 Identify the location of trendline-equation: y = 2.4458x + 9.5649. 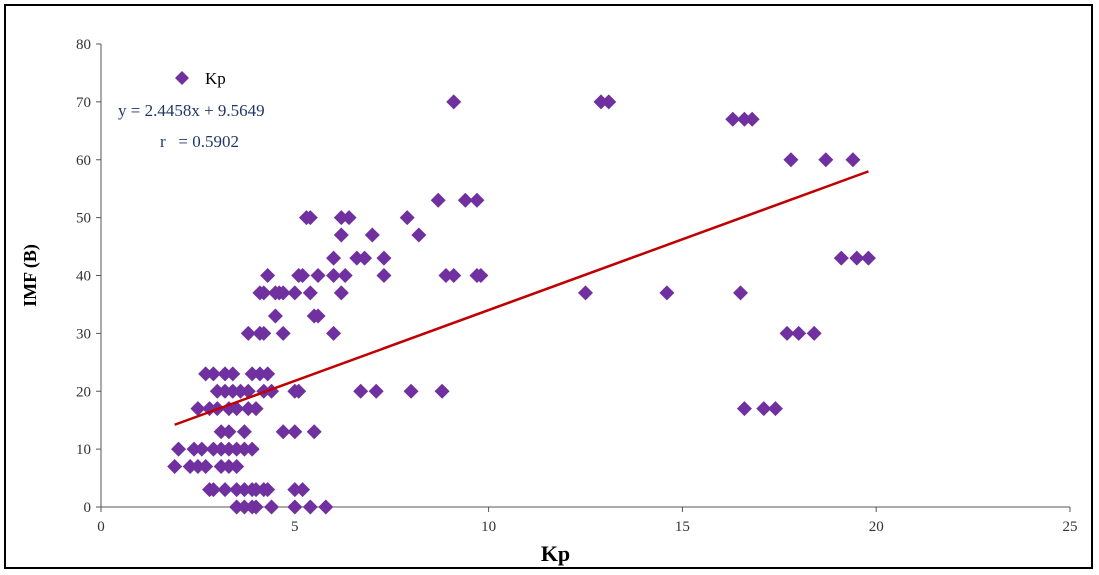
(191, 110).